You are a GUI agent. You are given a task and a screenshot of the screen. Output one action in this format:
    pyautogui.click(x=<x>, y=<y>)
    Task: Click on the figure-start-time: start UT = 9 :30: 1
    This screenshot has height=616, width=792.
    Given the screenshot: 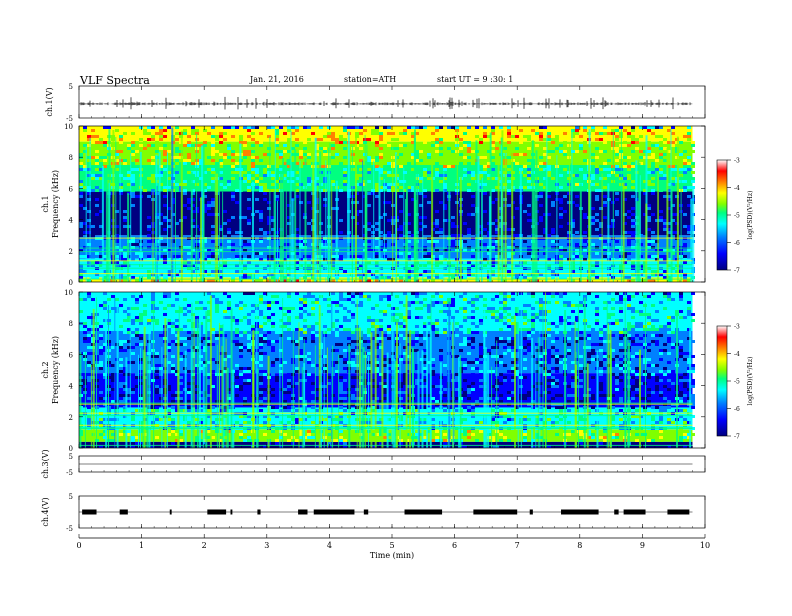 What is the action you would take?
    pyautogui.click(x=475, y=79)
    